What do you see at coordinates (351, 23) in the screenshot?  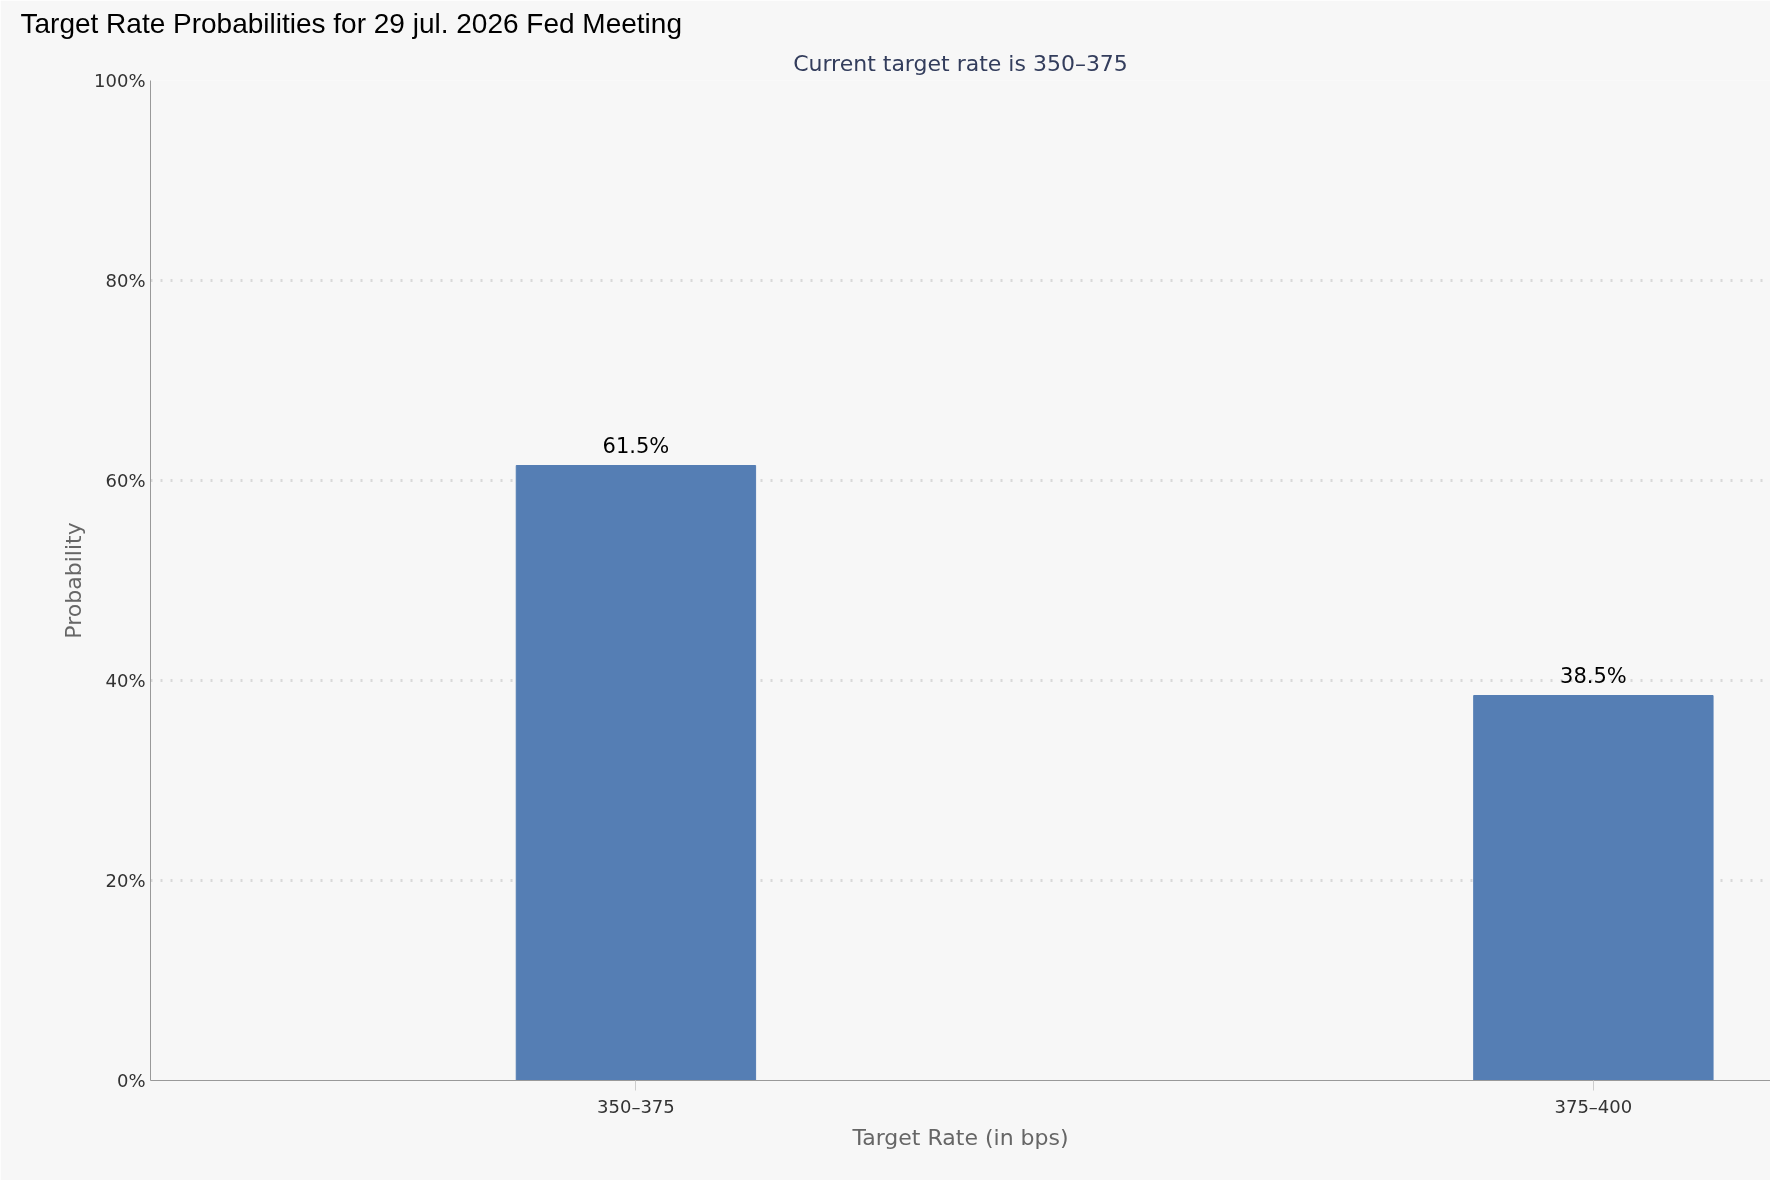 I see `chart-title: Target Rate Probabilities for 29 jul. 2026 Fed Meeting` at bounding box center [351, 23].